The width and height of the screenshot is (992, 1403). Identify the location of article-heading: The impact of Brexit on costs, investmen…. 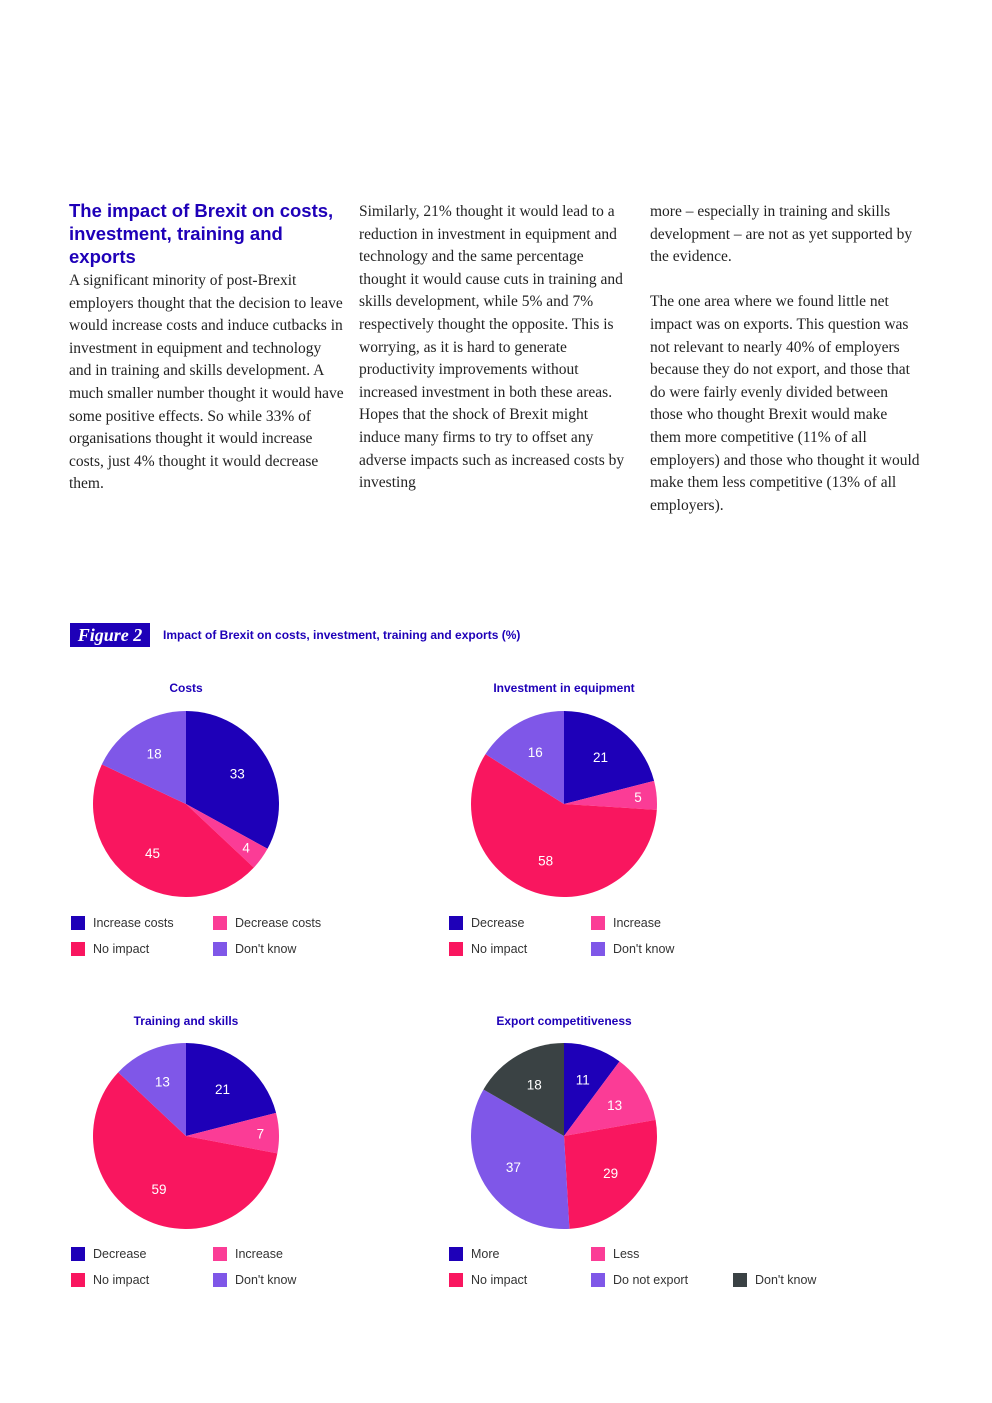
(201, 233).